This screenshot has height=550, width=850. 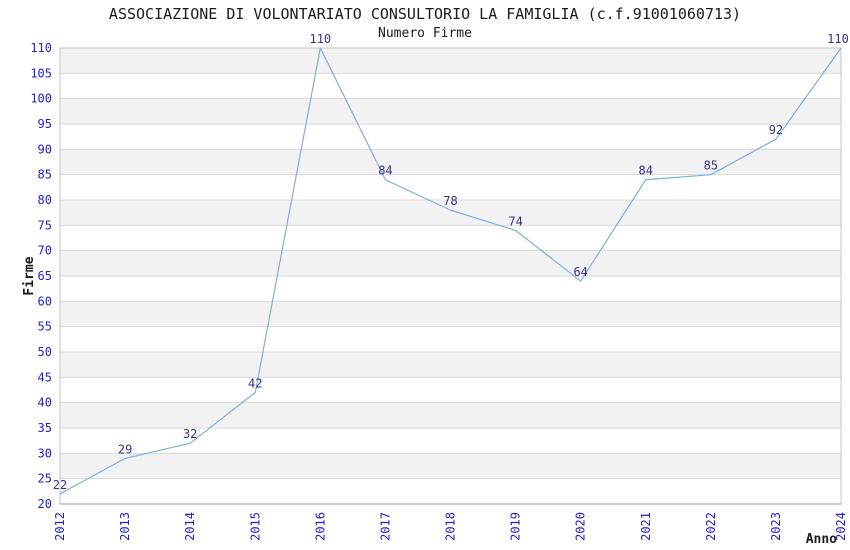 What do you see at coordinates (45, 200) in the screenshot?
I see `y-tick-label: 80` at bounding box center [45, 200].